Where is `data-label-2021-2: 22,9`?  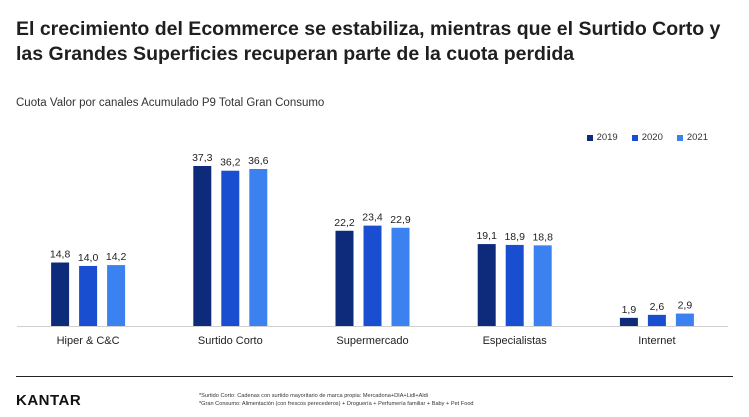 data-label-2021-2: 22,9 is located at coordinates (400, 220).